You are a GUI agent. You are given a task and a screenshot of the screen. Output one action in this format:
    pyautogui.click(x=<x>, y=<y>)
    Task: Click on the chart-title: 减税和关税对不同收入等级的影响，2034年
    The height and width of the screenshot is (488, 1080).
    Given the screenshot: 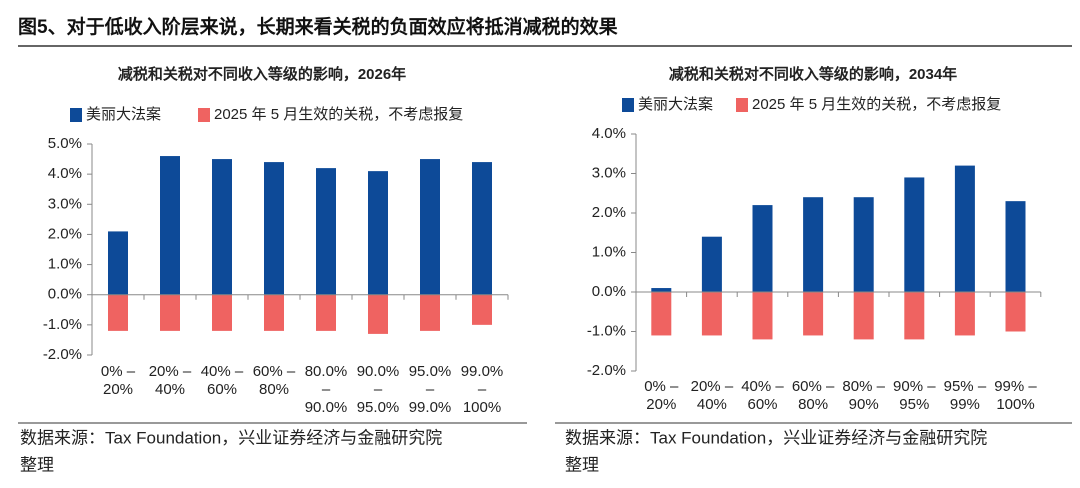 What is the action you would take?
    pyautogui.click(x=813, y=74)
    